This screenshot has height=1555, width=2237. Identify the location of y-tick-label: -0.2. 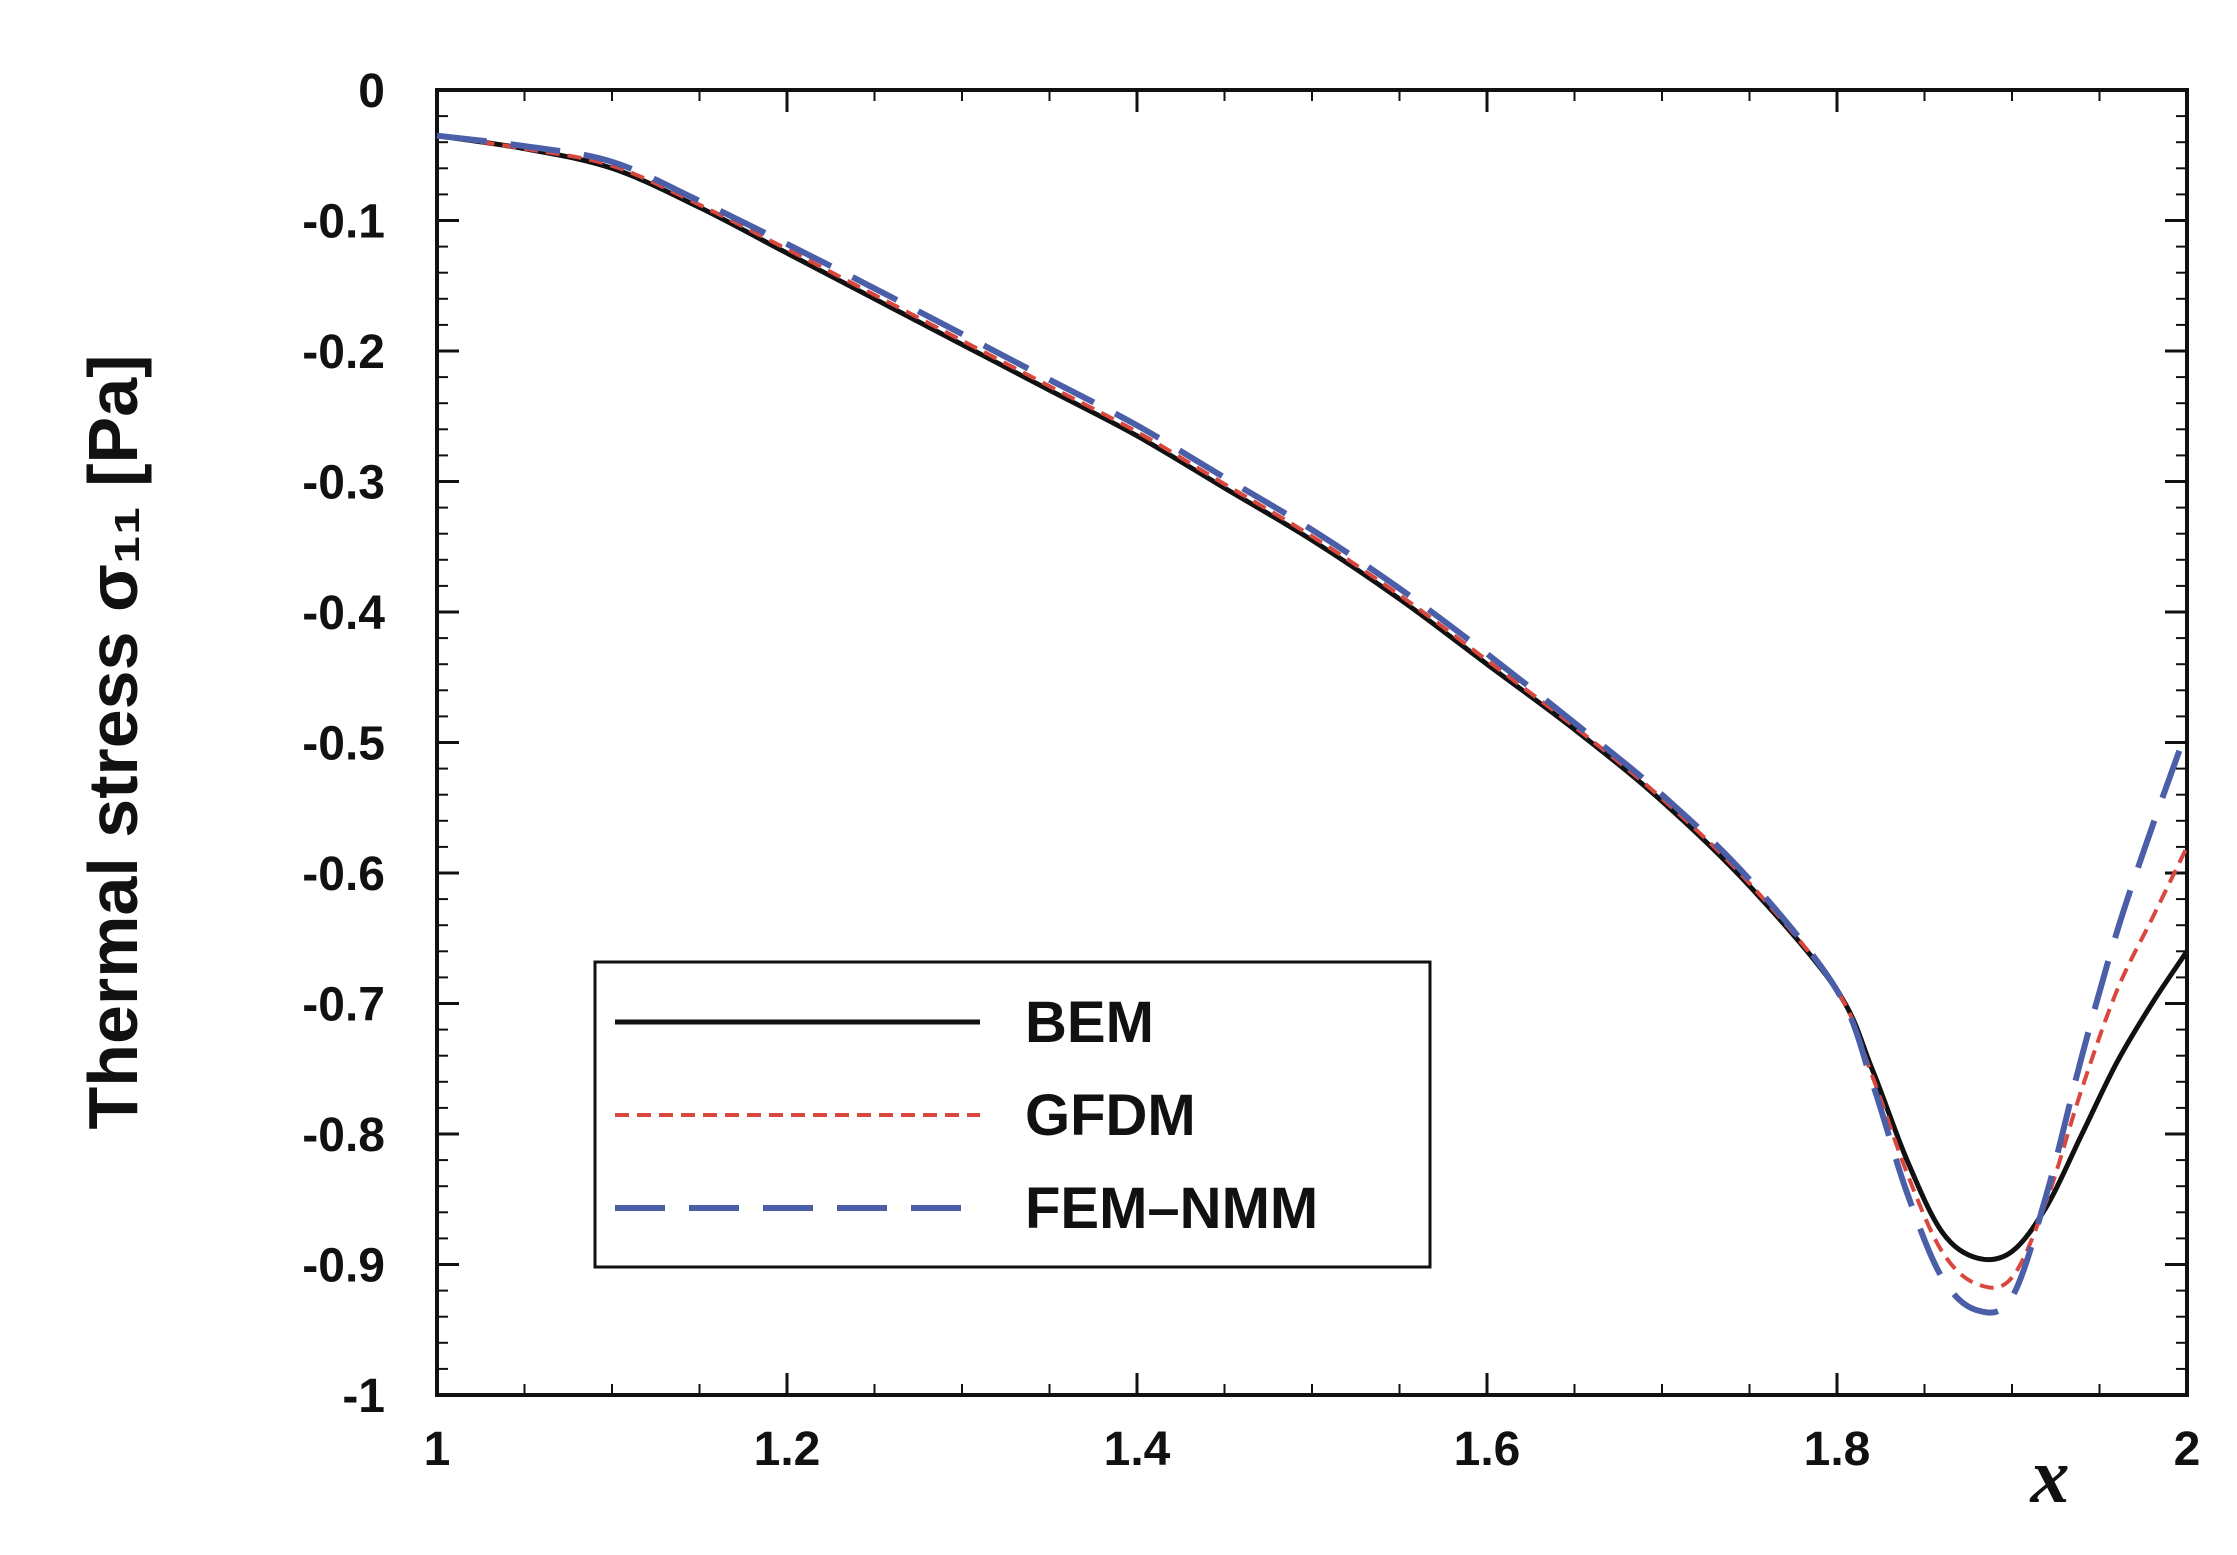
(343, 352).